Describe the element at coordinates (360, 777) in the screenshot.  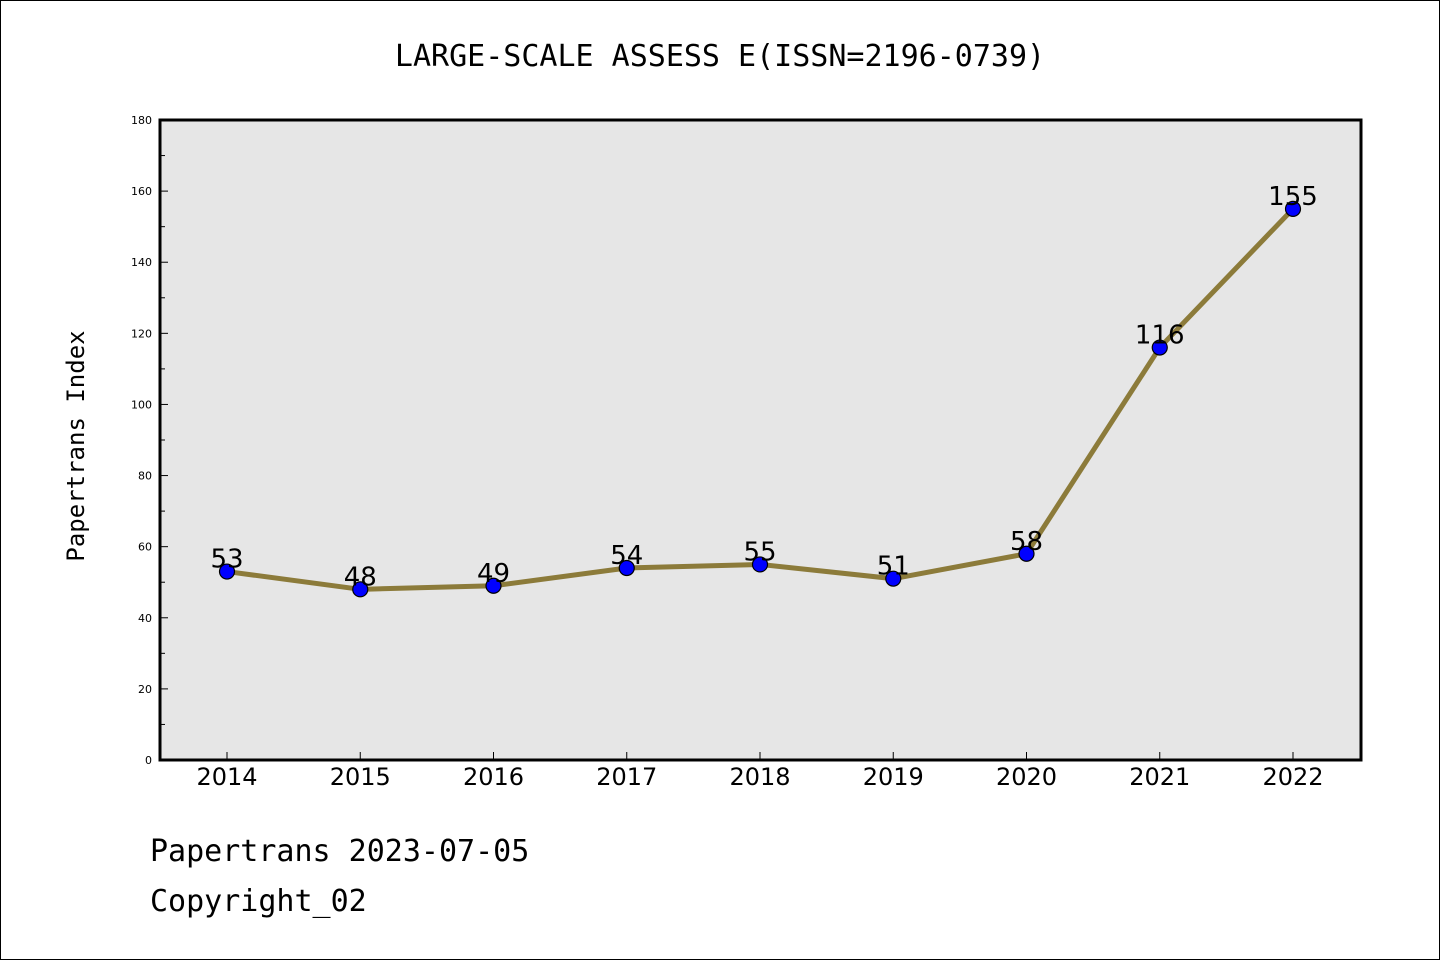
I see `x-tick-label: 2015` at that location.